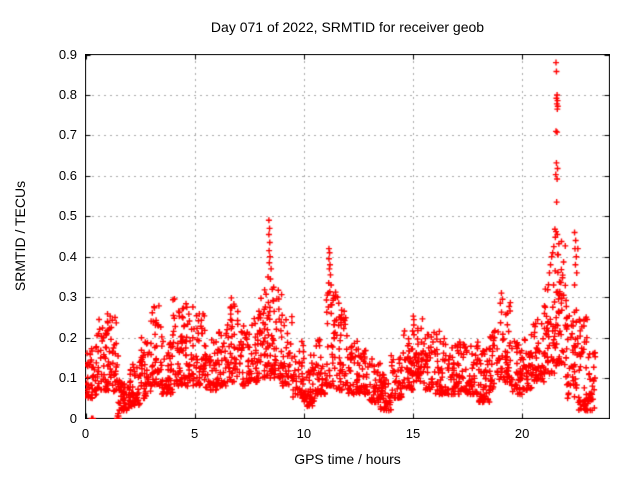  What do you see at coordinates (304, 433) in the screenshot?
I see `x-tick-label: 10` at bounding box center [304, 433].